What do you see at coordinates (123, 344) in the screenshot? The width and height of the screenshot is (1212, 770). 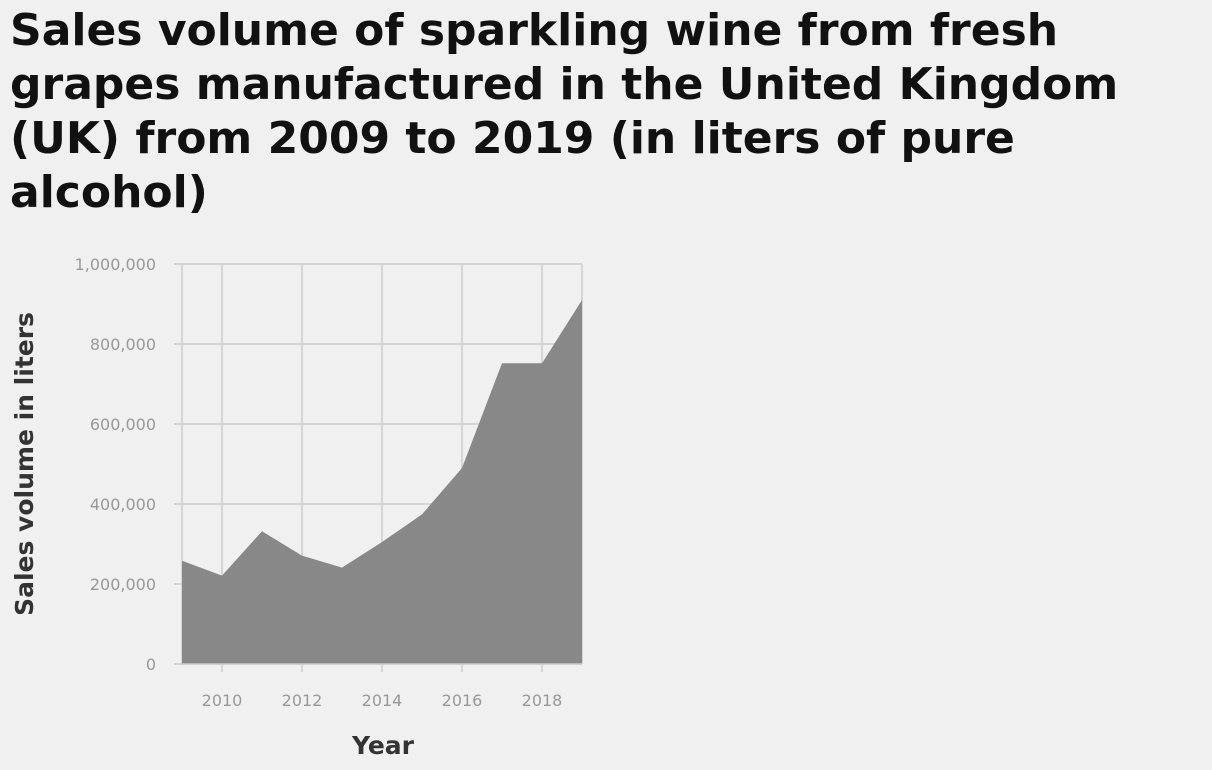 I see `y-tick-label: 800,000` at bounding box center [123, 344].